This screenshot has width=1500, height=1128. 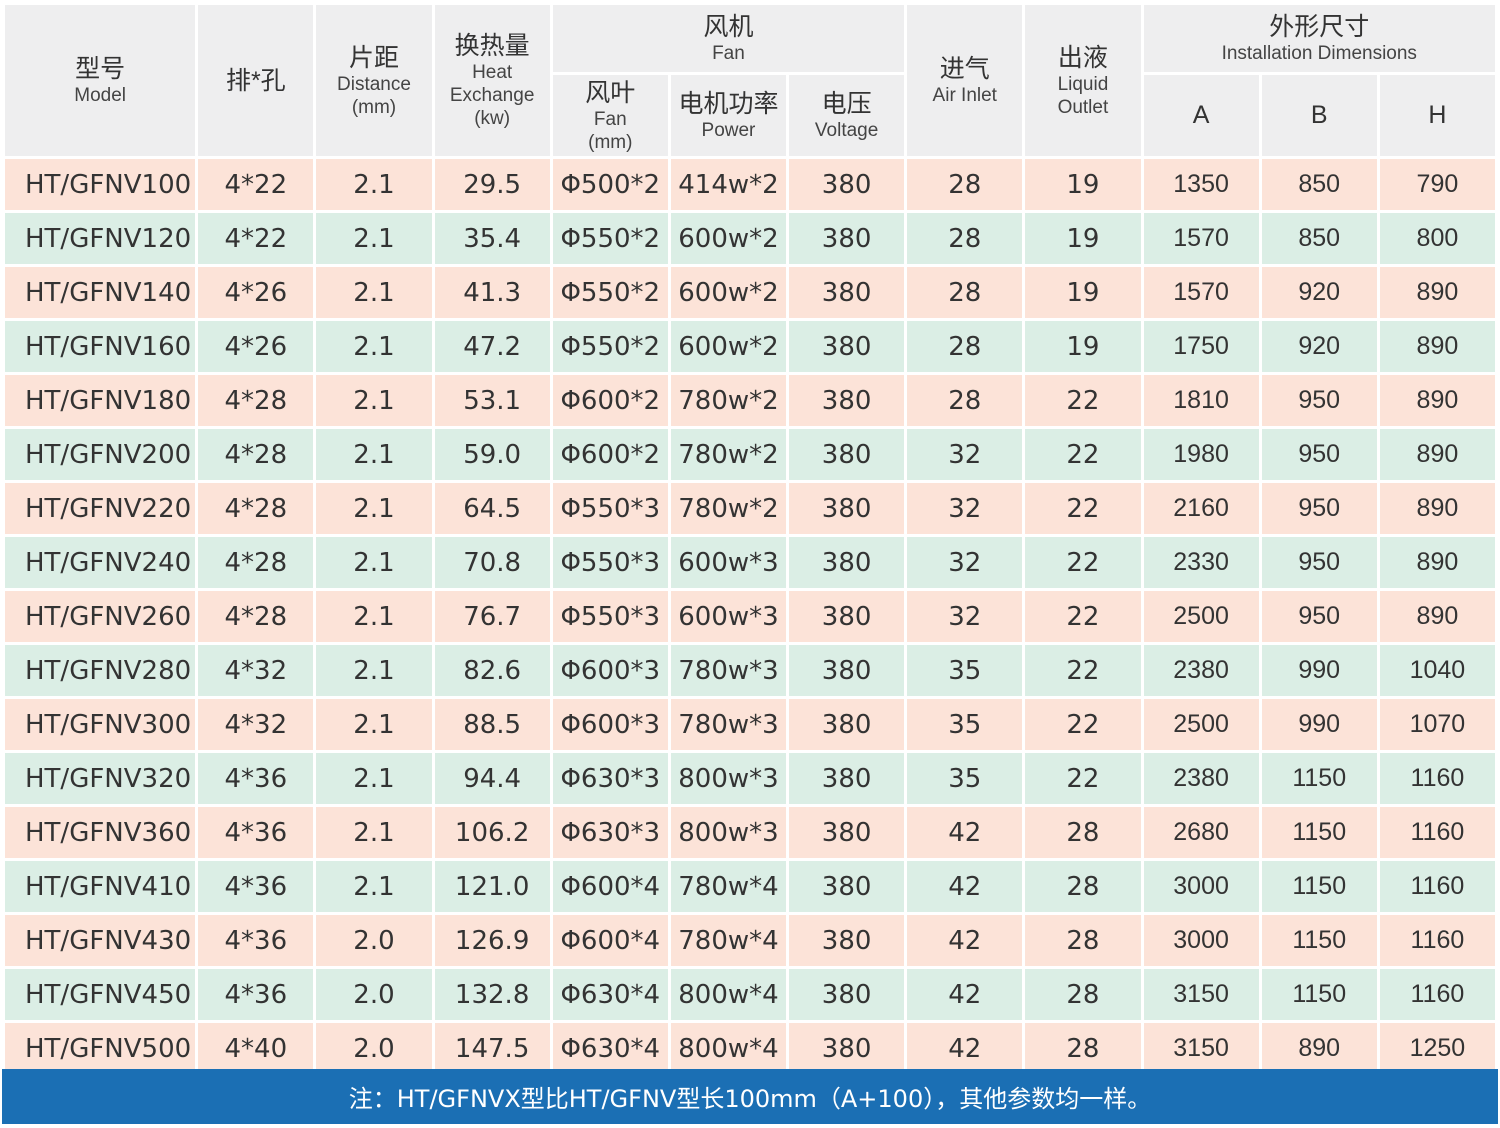 I want to click on cell-heat: 70.8, so click(x=492, y=562).